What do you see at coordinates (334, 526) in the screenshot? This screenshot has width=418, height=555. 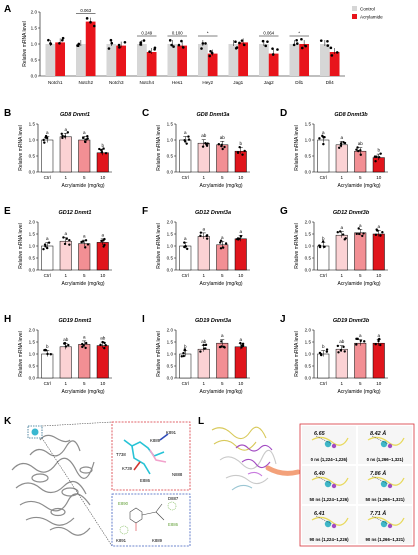 I see `snapshot-residue` at bounding box center [334, 526].